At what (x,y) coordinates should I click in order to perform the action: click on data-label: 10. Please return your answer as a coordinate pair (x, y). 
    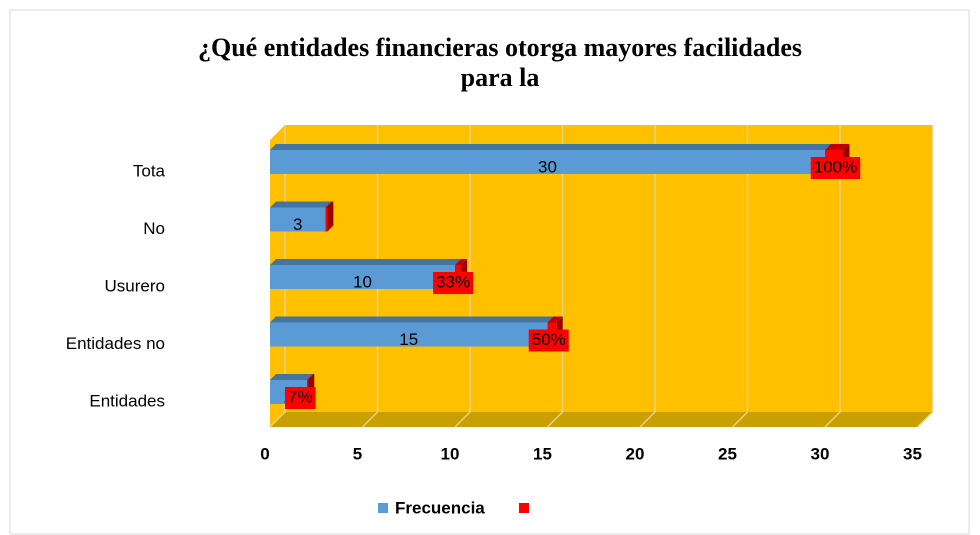
    Looking at the image, I should click on (362, 281).